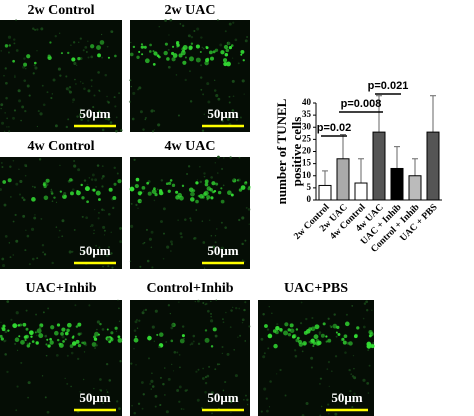 Image resolution: width=474 pixels, height=416 pixels. I want to click on scale-bar-label: 50μm, so click(94, 113).